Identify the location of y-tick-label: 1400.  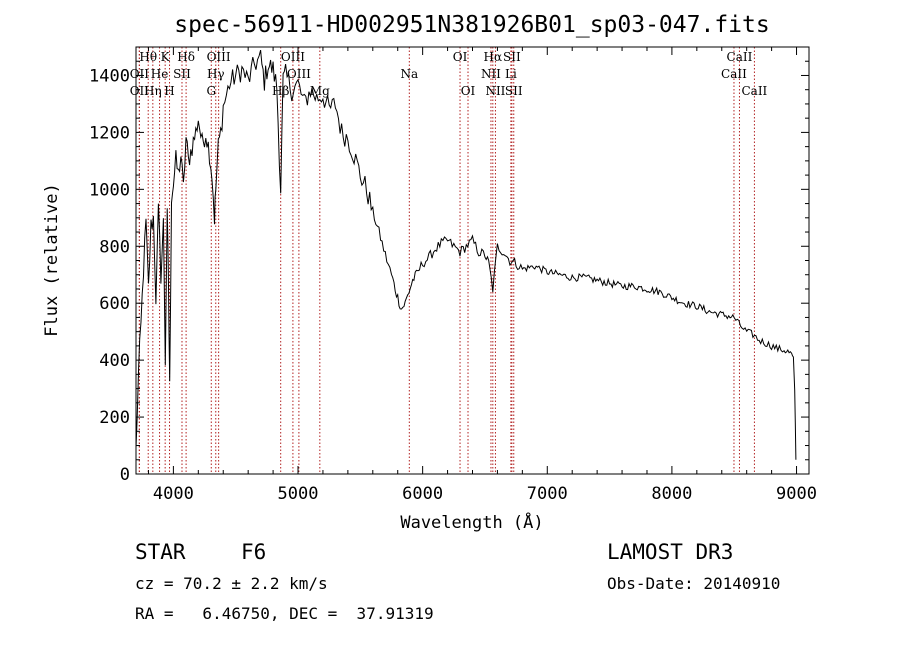
(109, 76).